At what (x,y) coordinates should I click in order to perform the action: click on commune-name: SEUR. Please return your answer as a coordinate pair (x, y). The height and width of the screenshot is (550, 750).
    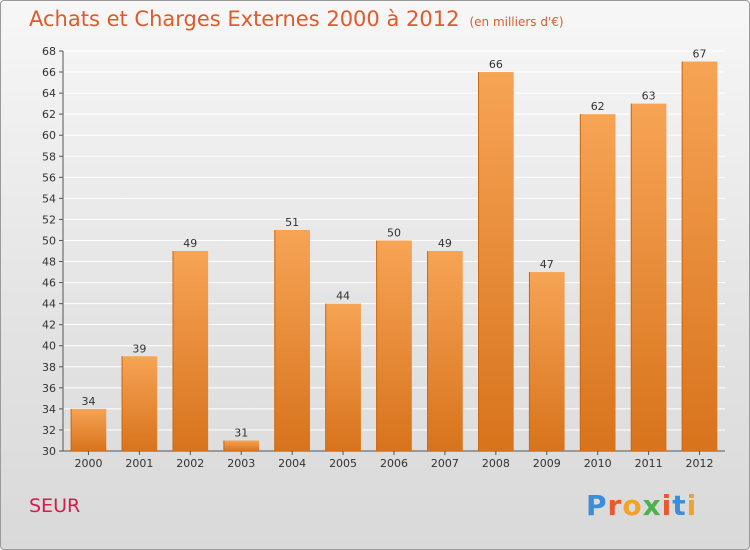
    Looking at the image, I should click on (55, 506).